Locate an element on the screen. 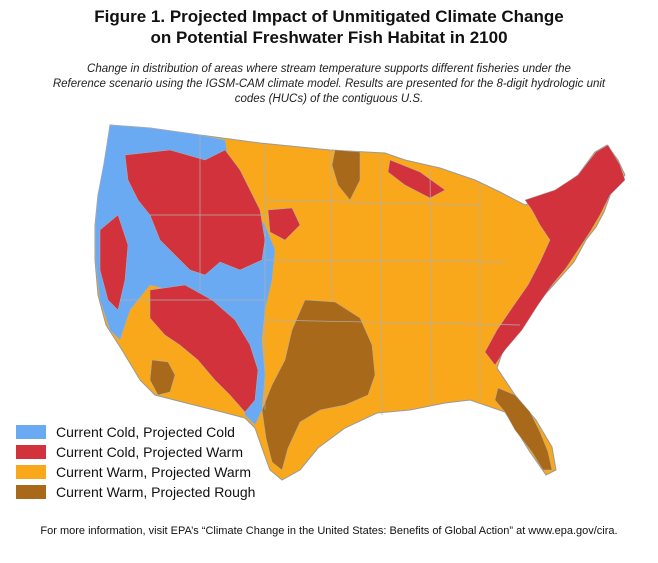 This screenshot has width=658, height=563. legend-item-cold-cold: Current Cold, Projected Cold is located at coordinates (135, 432).